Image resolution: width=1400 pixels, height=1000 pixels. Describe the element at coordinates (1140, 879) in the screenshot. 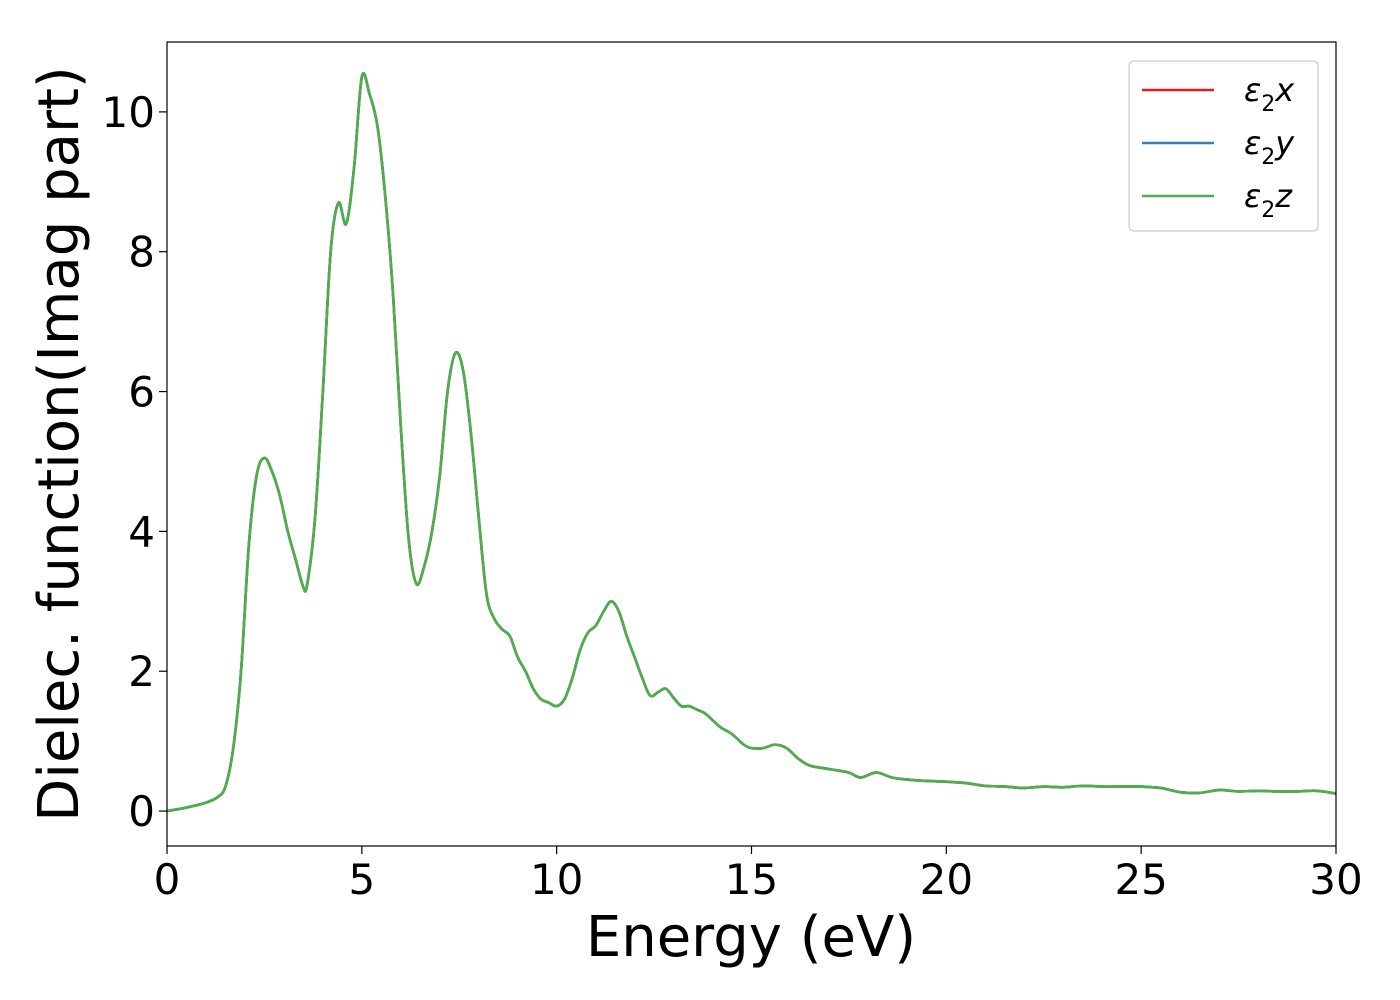

I see `x-tick-label: 25` at that location.